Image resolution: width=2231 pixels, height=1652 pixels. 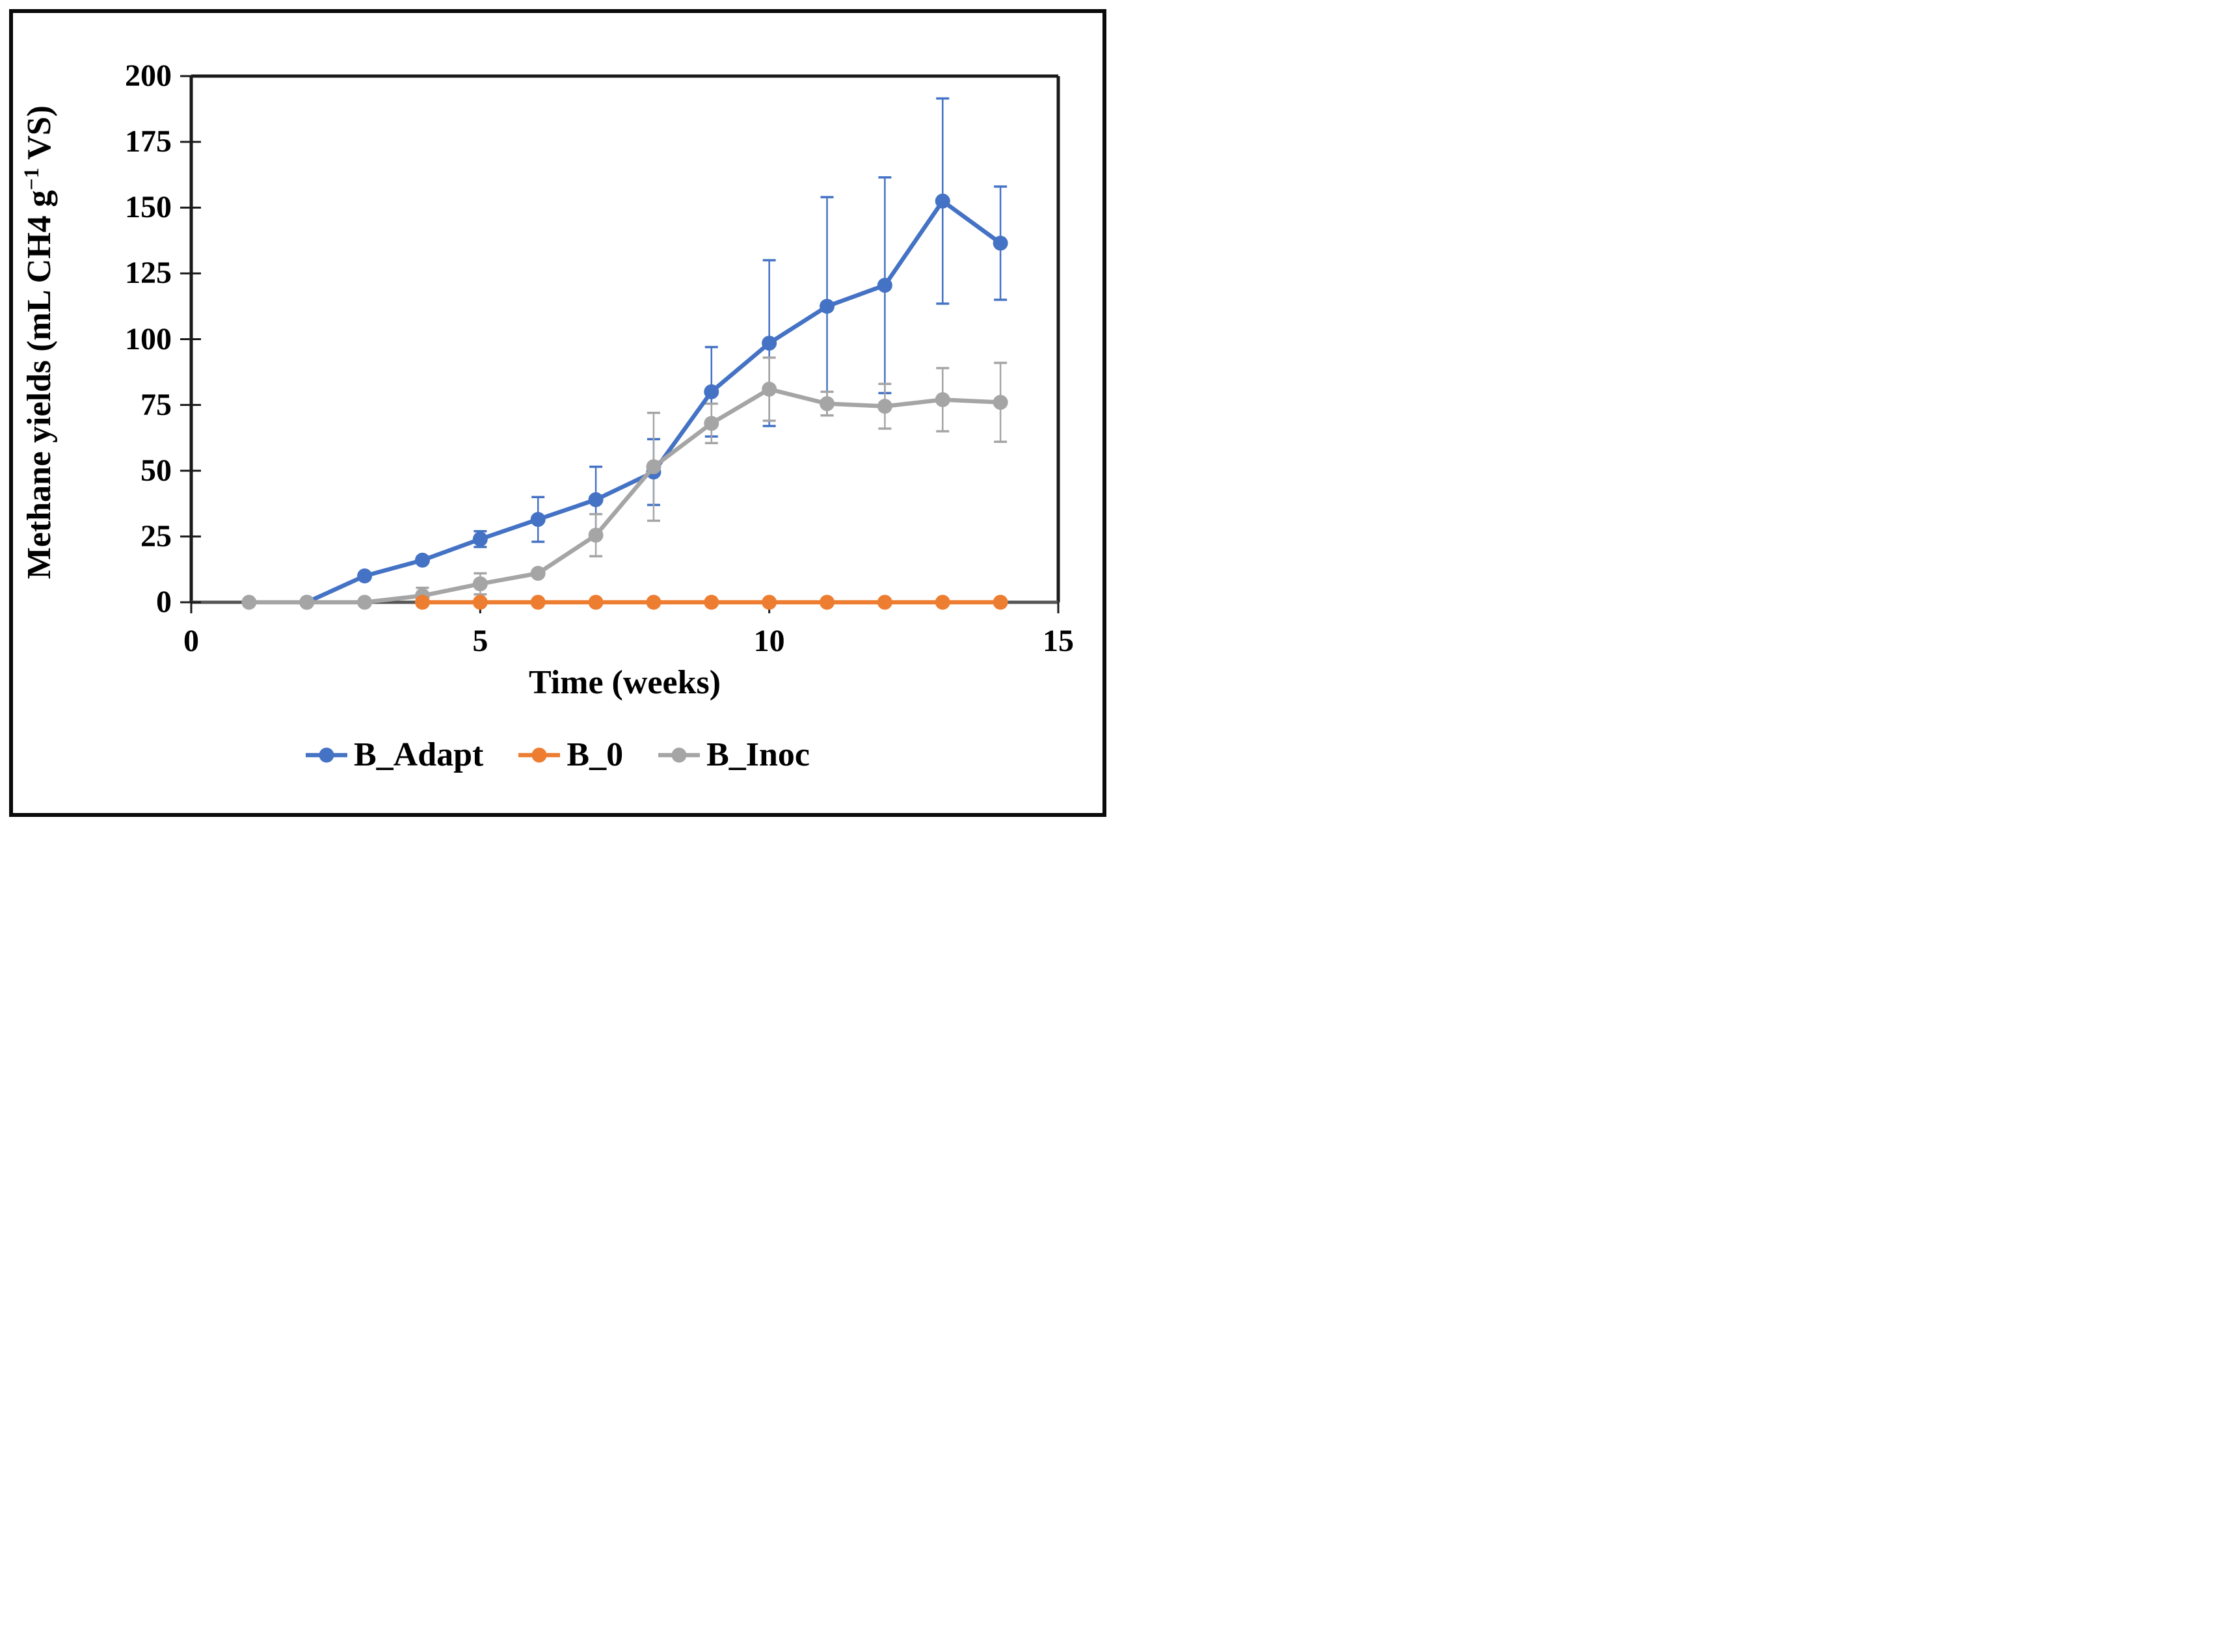 What do you see at coordinates (148, 76) in the screenshot?
I see `y-tick-label: 200` at bounding box center [148, 76].